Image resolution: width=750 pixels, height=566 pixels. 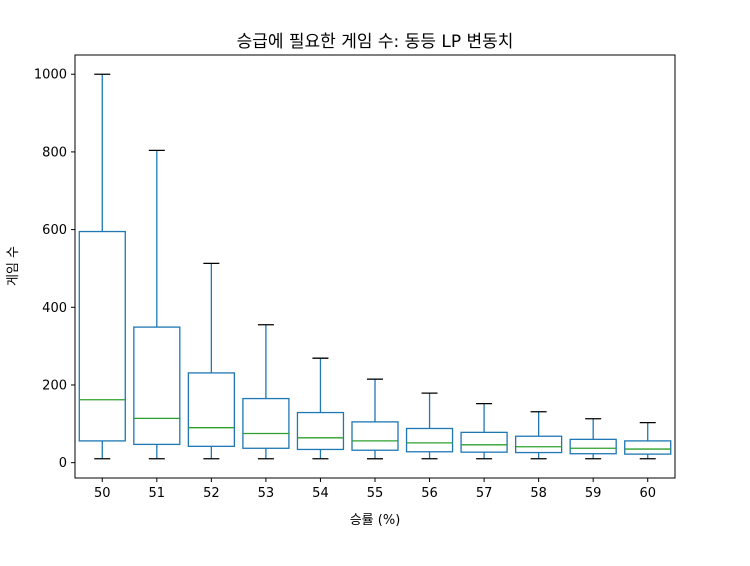 I want to click on x-tick-label: 53, so click(x=266, y=493).